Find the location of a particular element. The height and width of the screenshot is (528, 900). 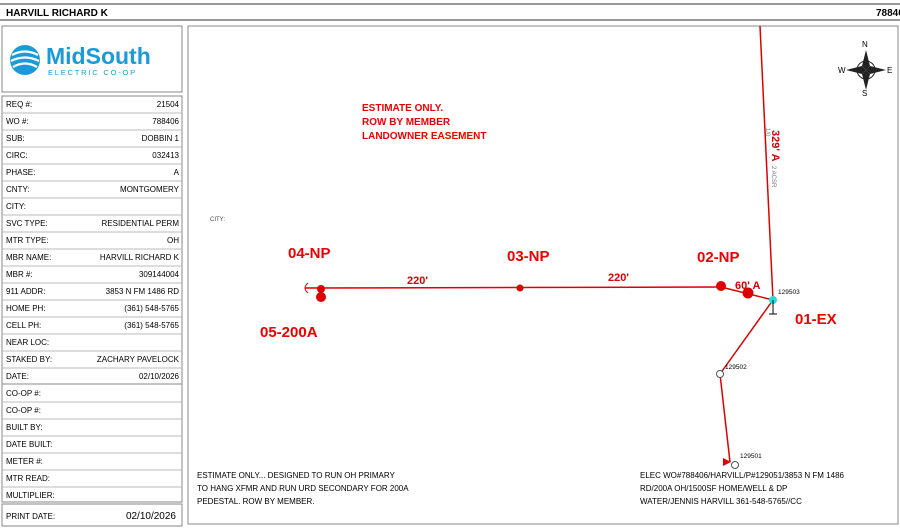

field-value: DOBBIN 1 is located at coordinates (161, 138).